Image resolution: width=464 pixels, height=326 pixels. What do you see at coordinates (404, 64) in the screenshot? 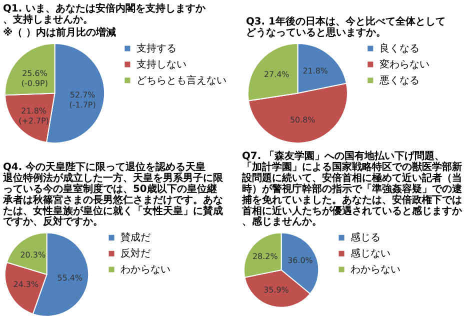
I see `legend-label: 変わらない` at bounding box center [404, 64].